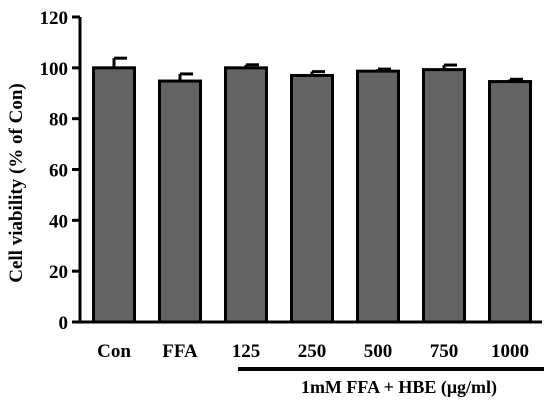 This screenshot has height=405, width=550. I want to click on x-axis-categories: Con FFA 125 250 500 750 1000, so click(313, 351).